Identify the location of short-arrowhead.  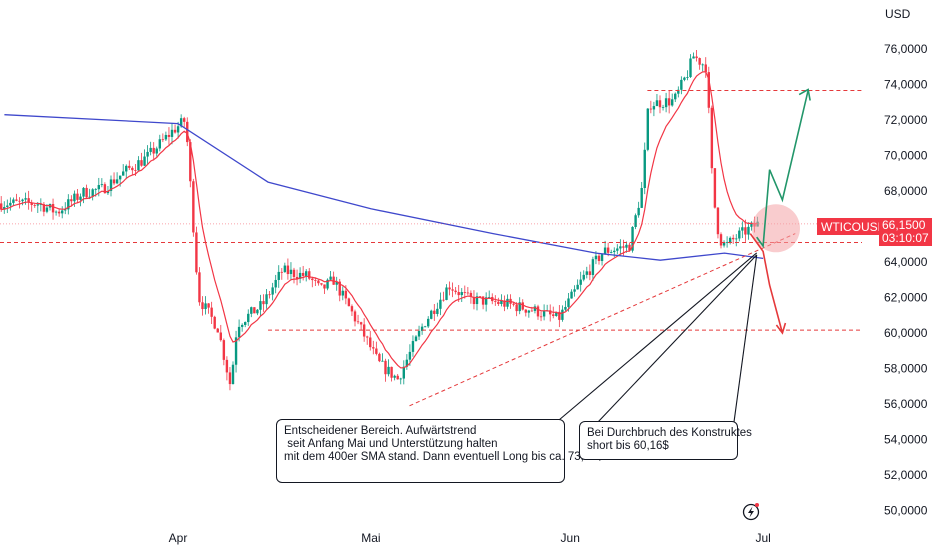
(781, 328).